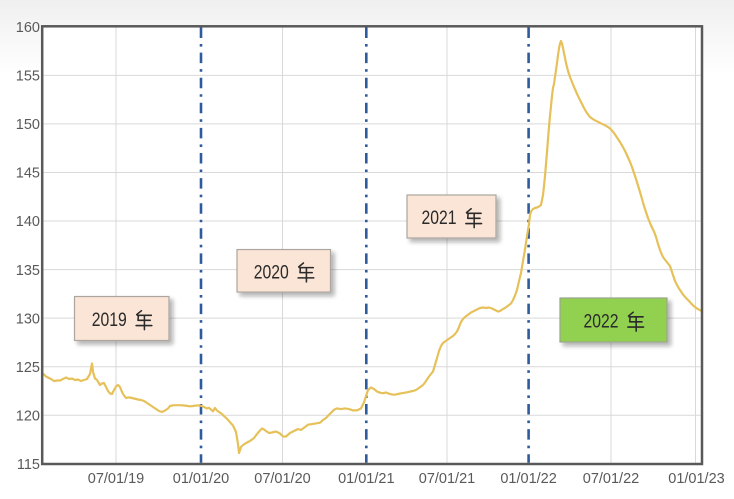  What do you see at coordinates (447, 479) in the screenshot?
I see `svg-text: 07/01/21` at bounding box center [447, 479].